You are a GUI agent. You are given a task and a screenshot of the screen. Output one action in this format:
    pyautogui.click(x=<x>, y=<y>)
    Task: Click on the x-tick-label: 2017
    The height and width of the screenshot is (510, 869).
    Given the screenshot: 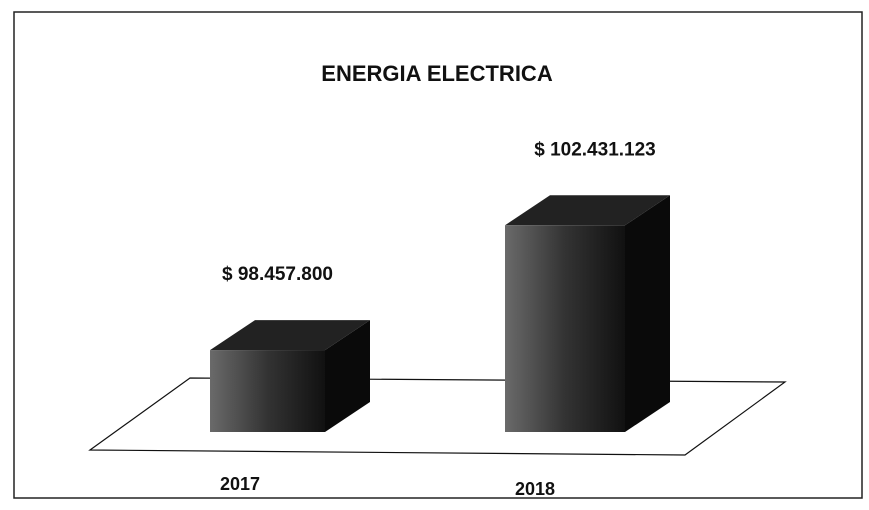 What is the action you would take?
    pyautogui.click(x=240, y=484)
    